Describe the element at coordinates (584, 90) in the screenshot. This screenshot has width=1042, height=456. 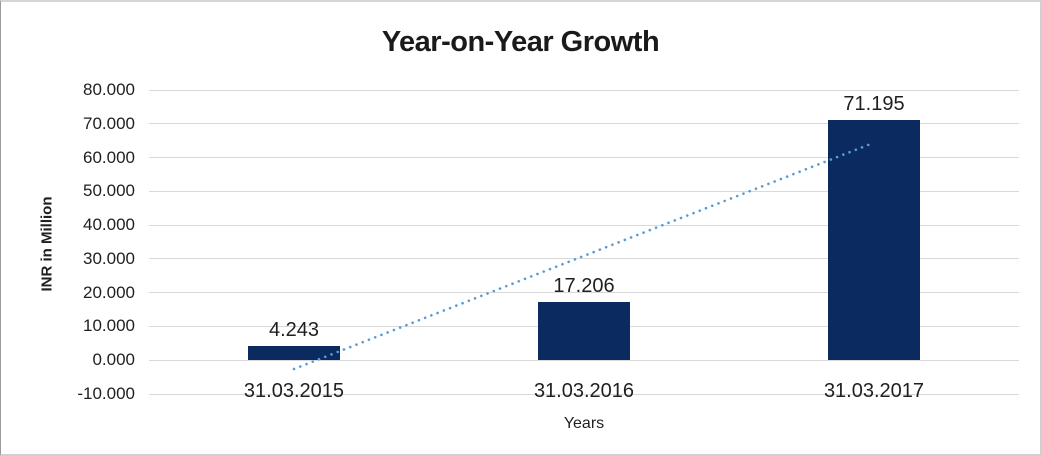
I see `gridline` at that location.